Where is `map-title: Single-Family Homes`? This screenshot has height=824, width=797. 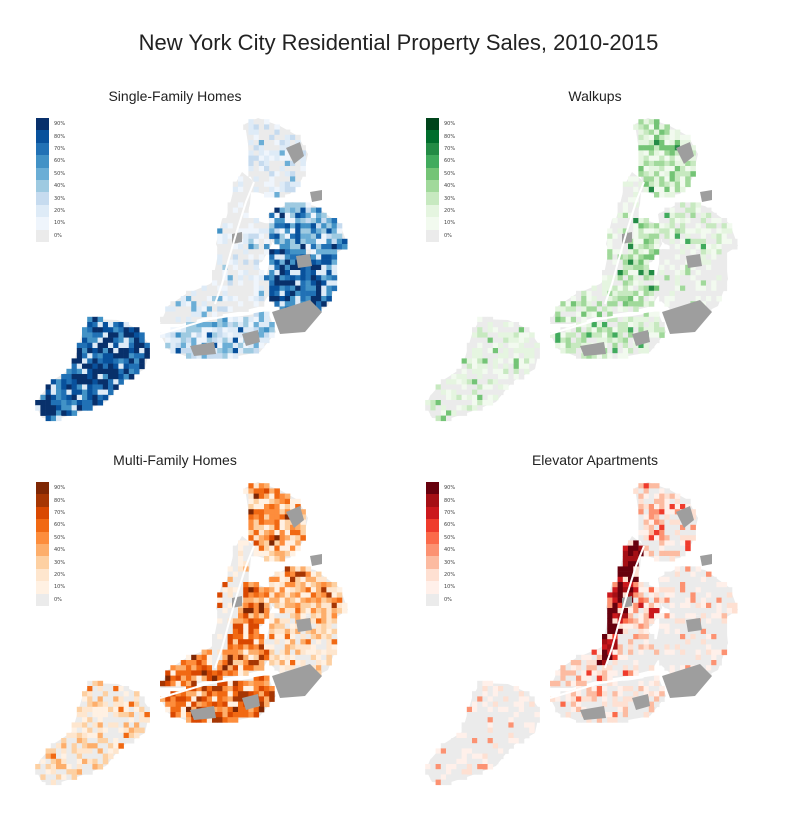
map-title: Single-Family Homes is located at coordinates (175, 96).